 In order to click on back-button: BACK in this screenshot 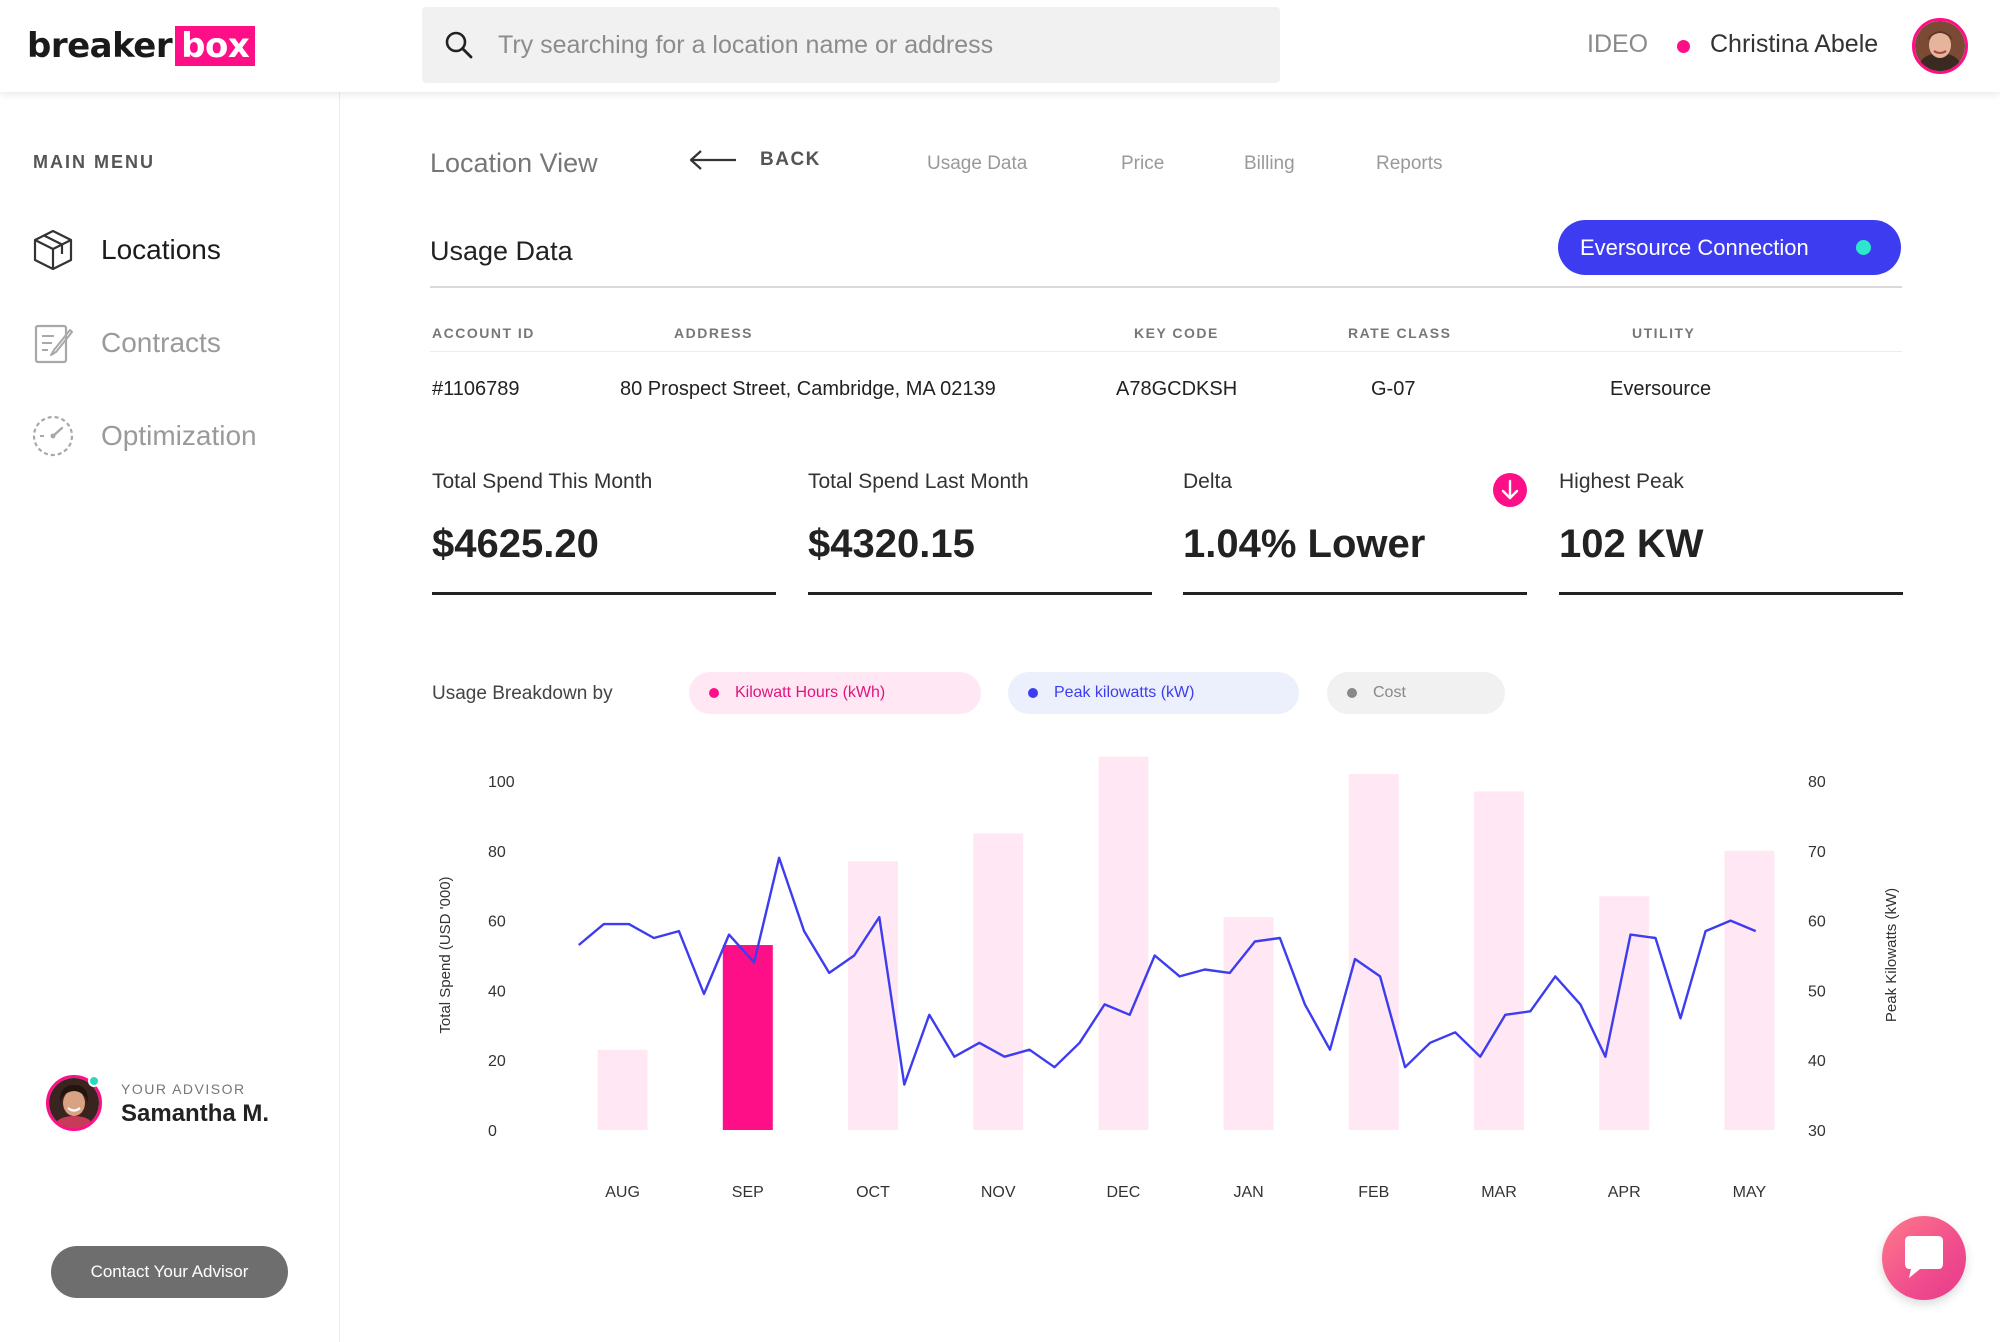, I will do `click(754, 160)`.